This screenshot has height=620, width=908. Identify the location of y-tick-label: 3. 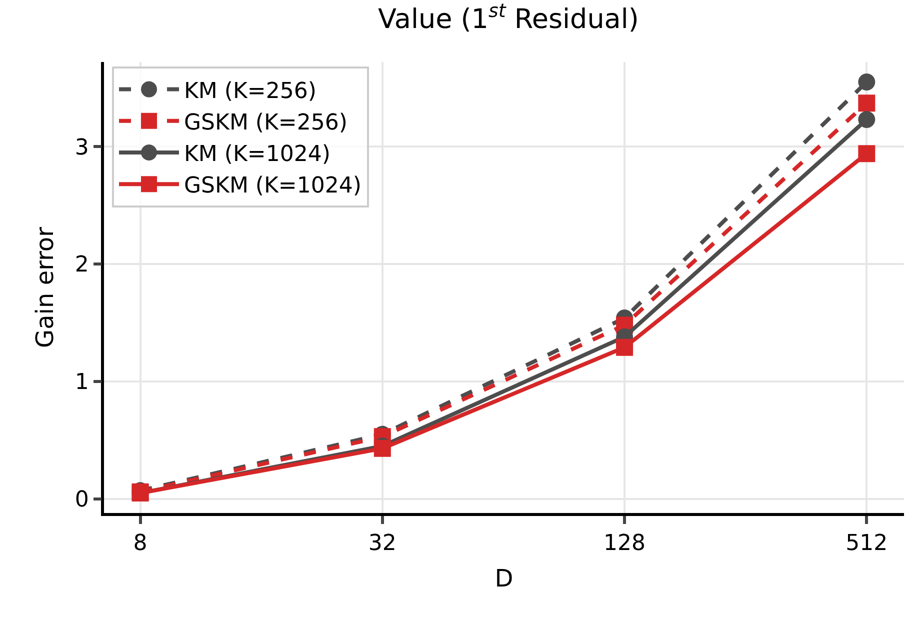
(81, 147).